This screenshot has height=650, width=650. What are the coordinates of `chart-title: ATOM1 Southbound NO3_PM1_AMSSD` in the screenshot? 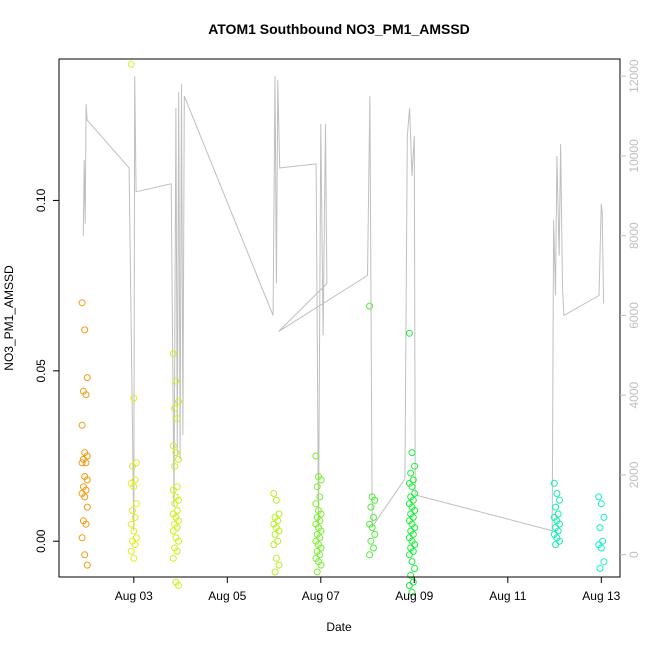 It's located at (339, 29).